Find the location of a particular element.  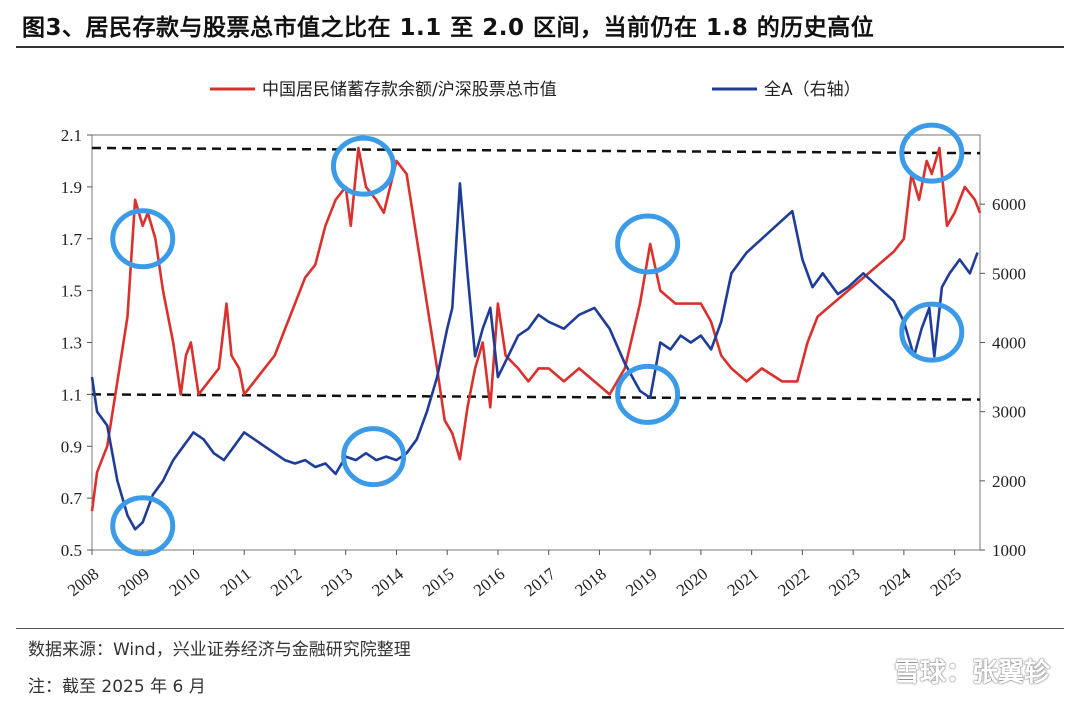

left-tick-label: 0.5 is located at coordinates (71, 550).